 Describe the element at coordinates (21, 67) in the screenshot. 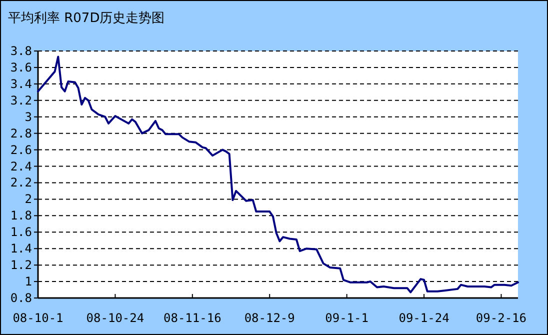

I see `y-tick-label: 3.6` at that location.